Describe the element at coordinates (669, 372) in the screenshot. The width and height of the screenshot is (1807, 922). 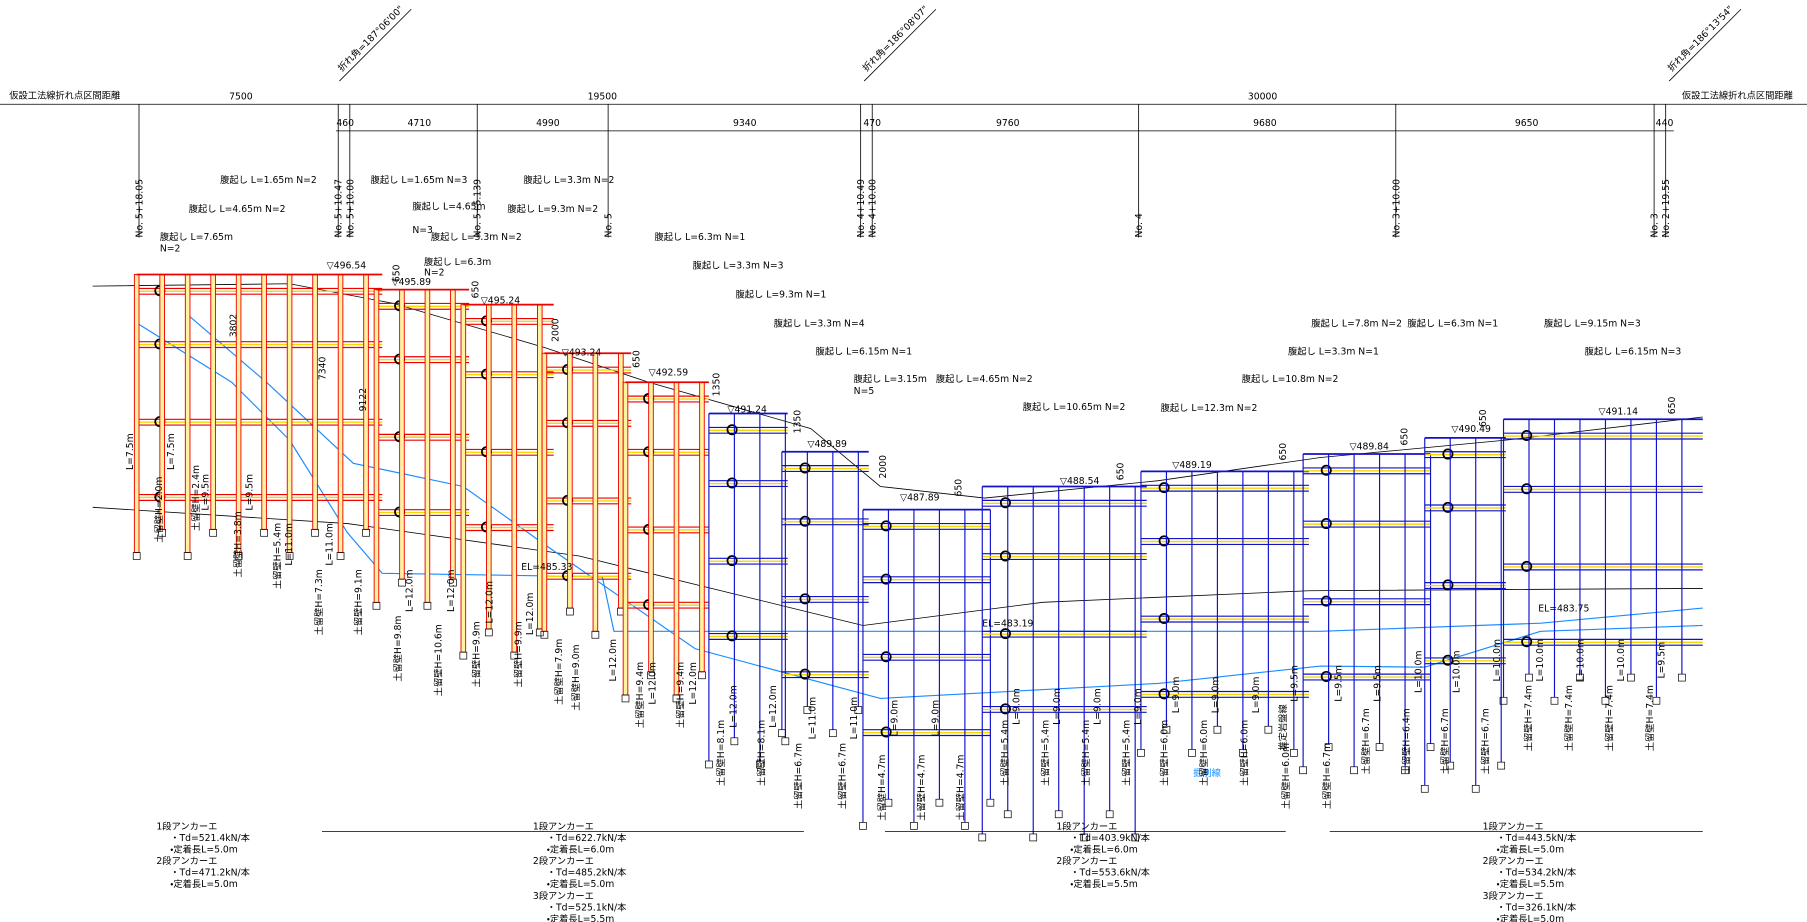
I see `elevation-label: ▽492.59` at that location.